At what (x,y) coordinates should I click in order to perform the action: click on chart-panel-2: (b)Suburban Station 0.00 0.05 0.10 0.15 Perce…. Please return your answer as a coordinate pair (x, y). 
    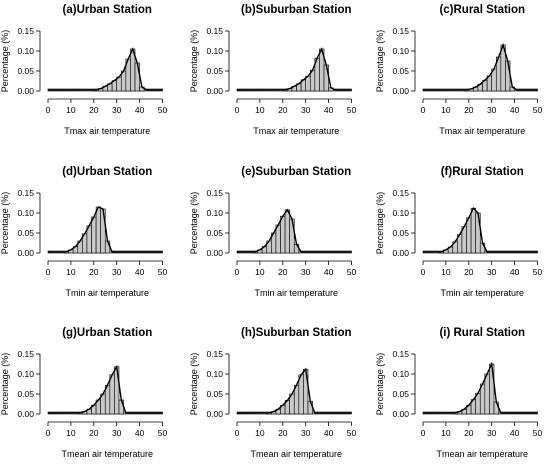
    Looking at the image, I should click on (272, 70).